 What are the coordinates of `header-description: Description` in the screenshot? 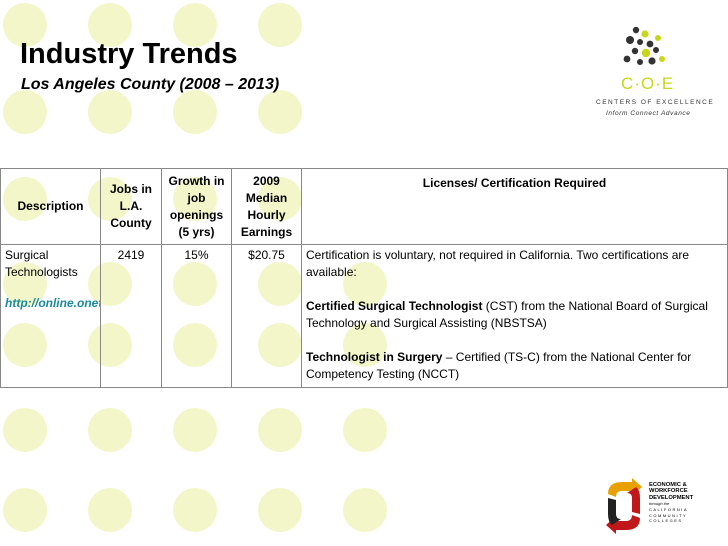 It's located at (50, 206).